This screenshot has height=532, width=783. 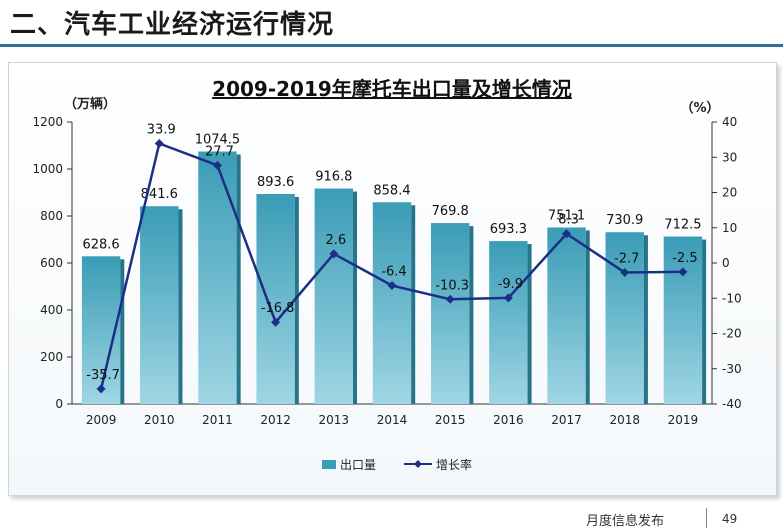 I want to click on bar-value-label: 893.6, so click(x=275, y=182).